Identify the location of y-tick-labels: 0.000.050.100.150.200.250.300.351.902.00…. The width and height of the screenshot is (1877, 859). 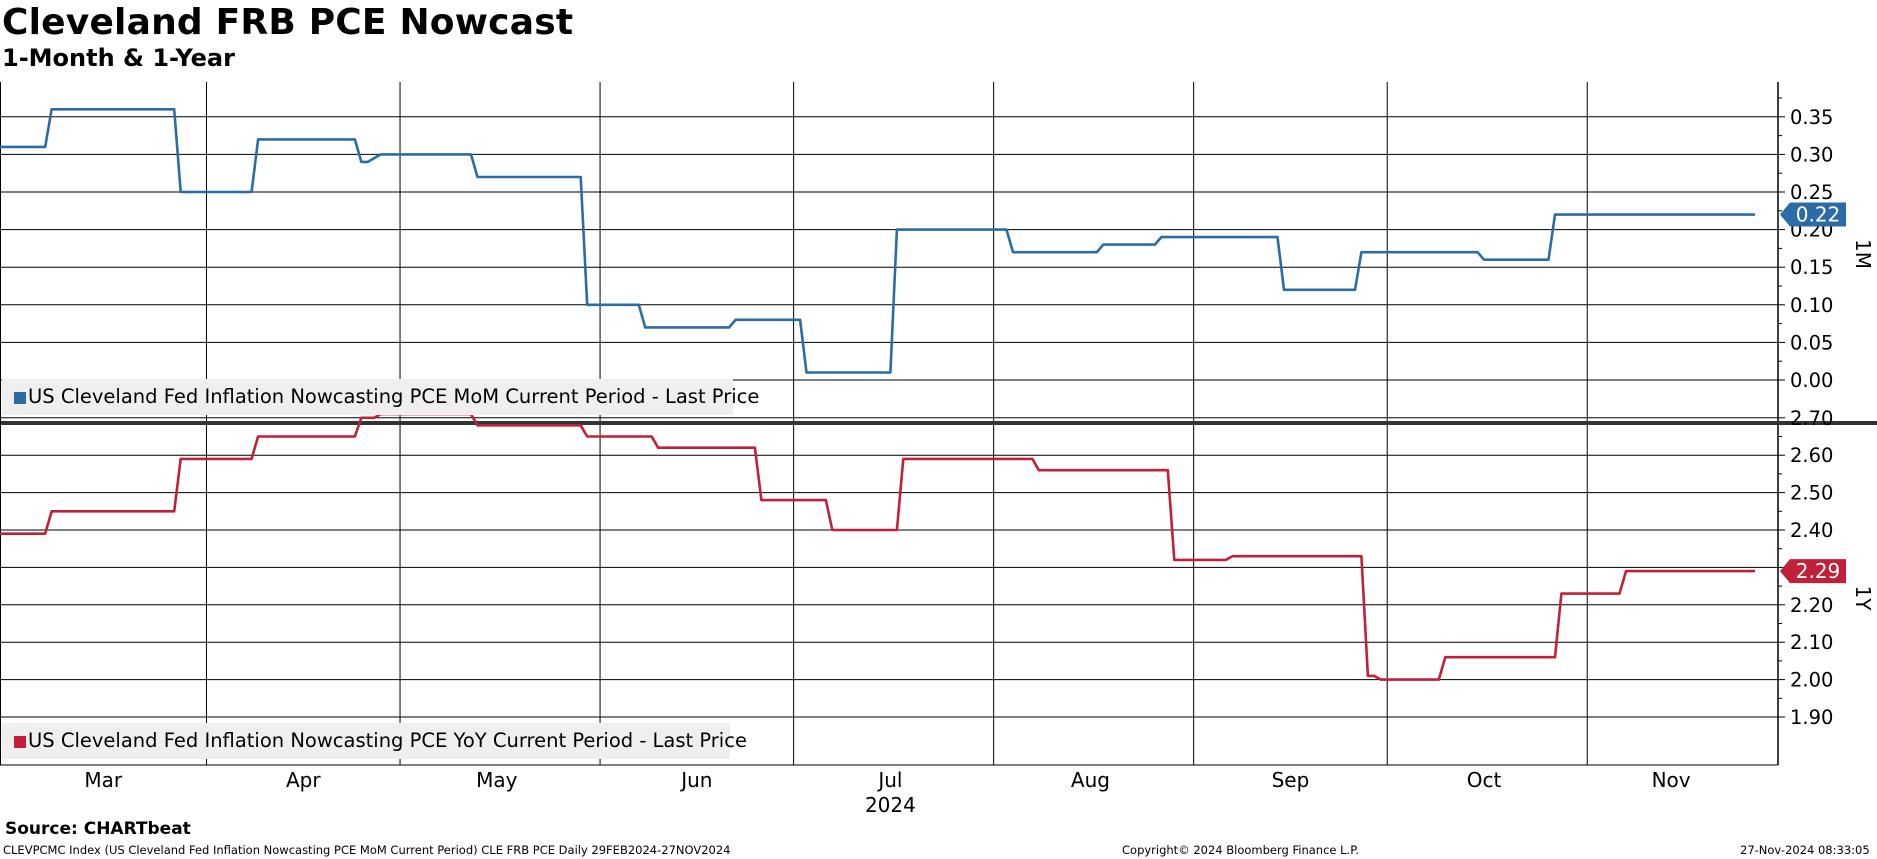
(1811, 417).